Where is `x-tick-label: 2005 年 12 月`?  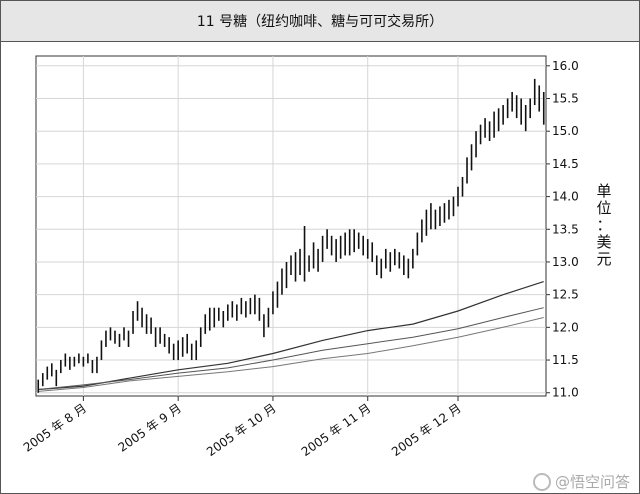
x-tick-label: 2005 年 12 月 is located at coordinates (426, 430).